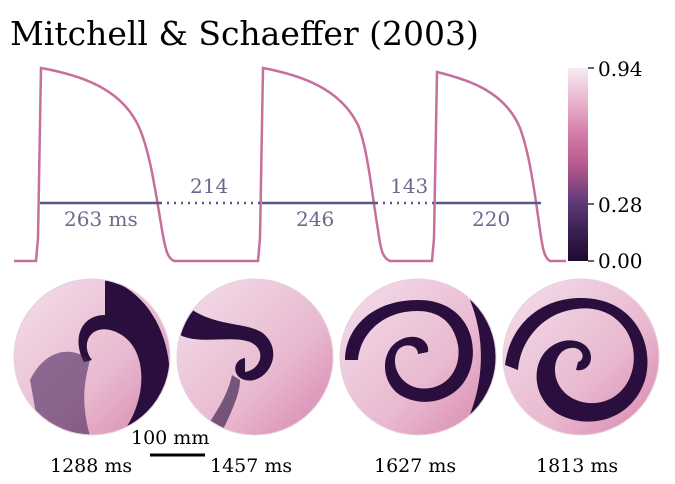 This screenshot has width=675, height=484. What do you see at coordinates (415, 466) in the screenshot?
I see `snapshot-time-3: 1627 ms` at bounding box center [415, 466].